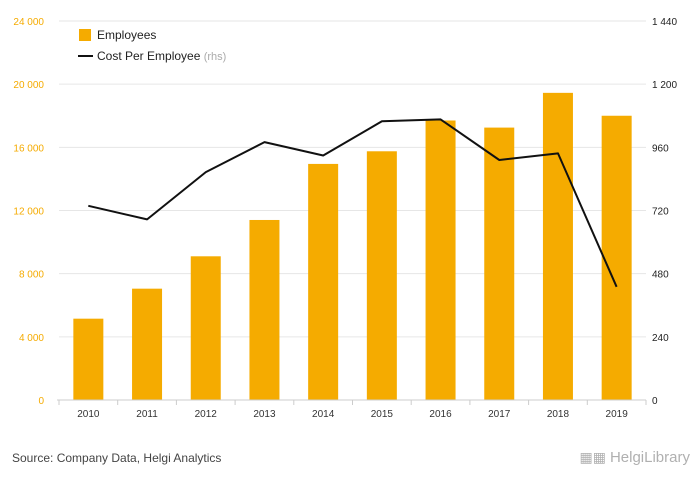 The width and height of the screenshot is (700, 483). I want to click on x-tick-label: 2016, so click(440, 414).